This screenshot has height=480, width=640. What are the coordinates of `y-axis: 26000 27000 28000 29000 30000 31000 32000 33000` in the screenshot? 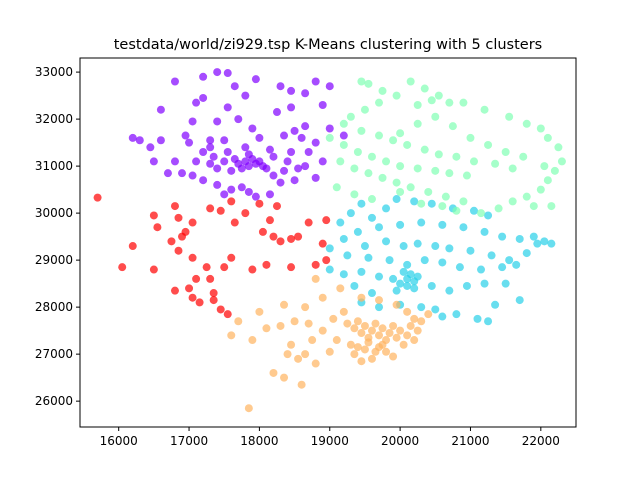 It's located at (57, 236).